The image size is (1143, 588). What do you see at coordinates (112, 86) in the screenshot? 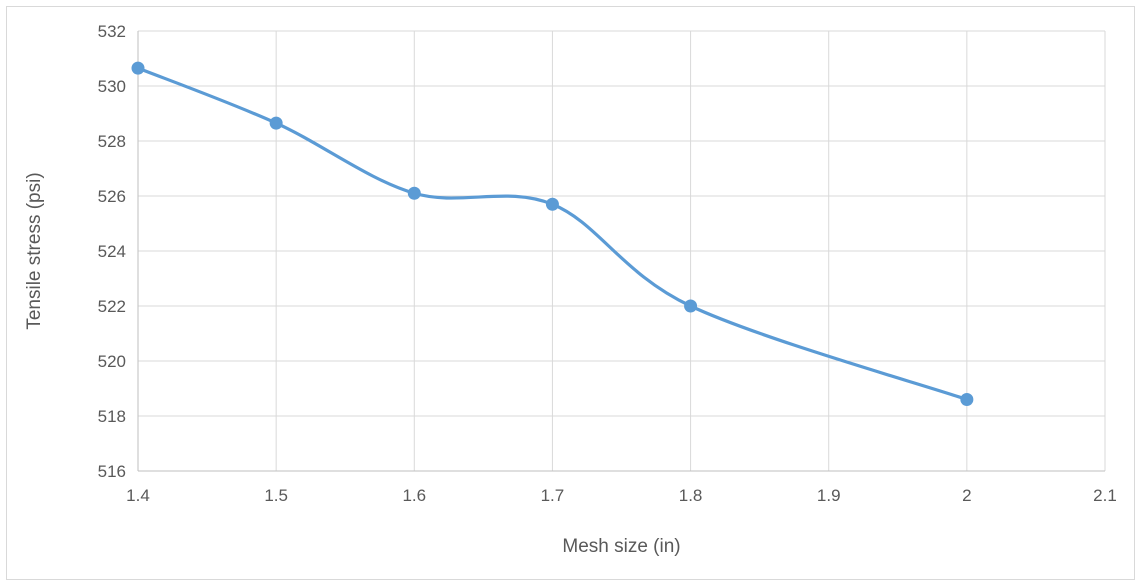
I see `y-tick-label: 530` at bounding box center [112, 86].